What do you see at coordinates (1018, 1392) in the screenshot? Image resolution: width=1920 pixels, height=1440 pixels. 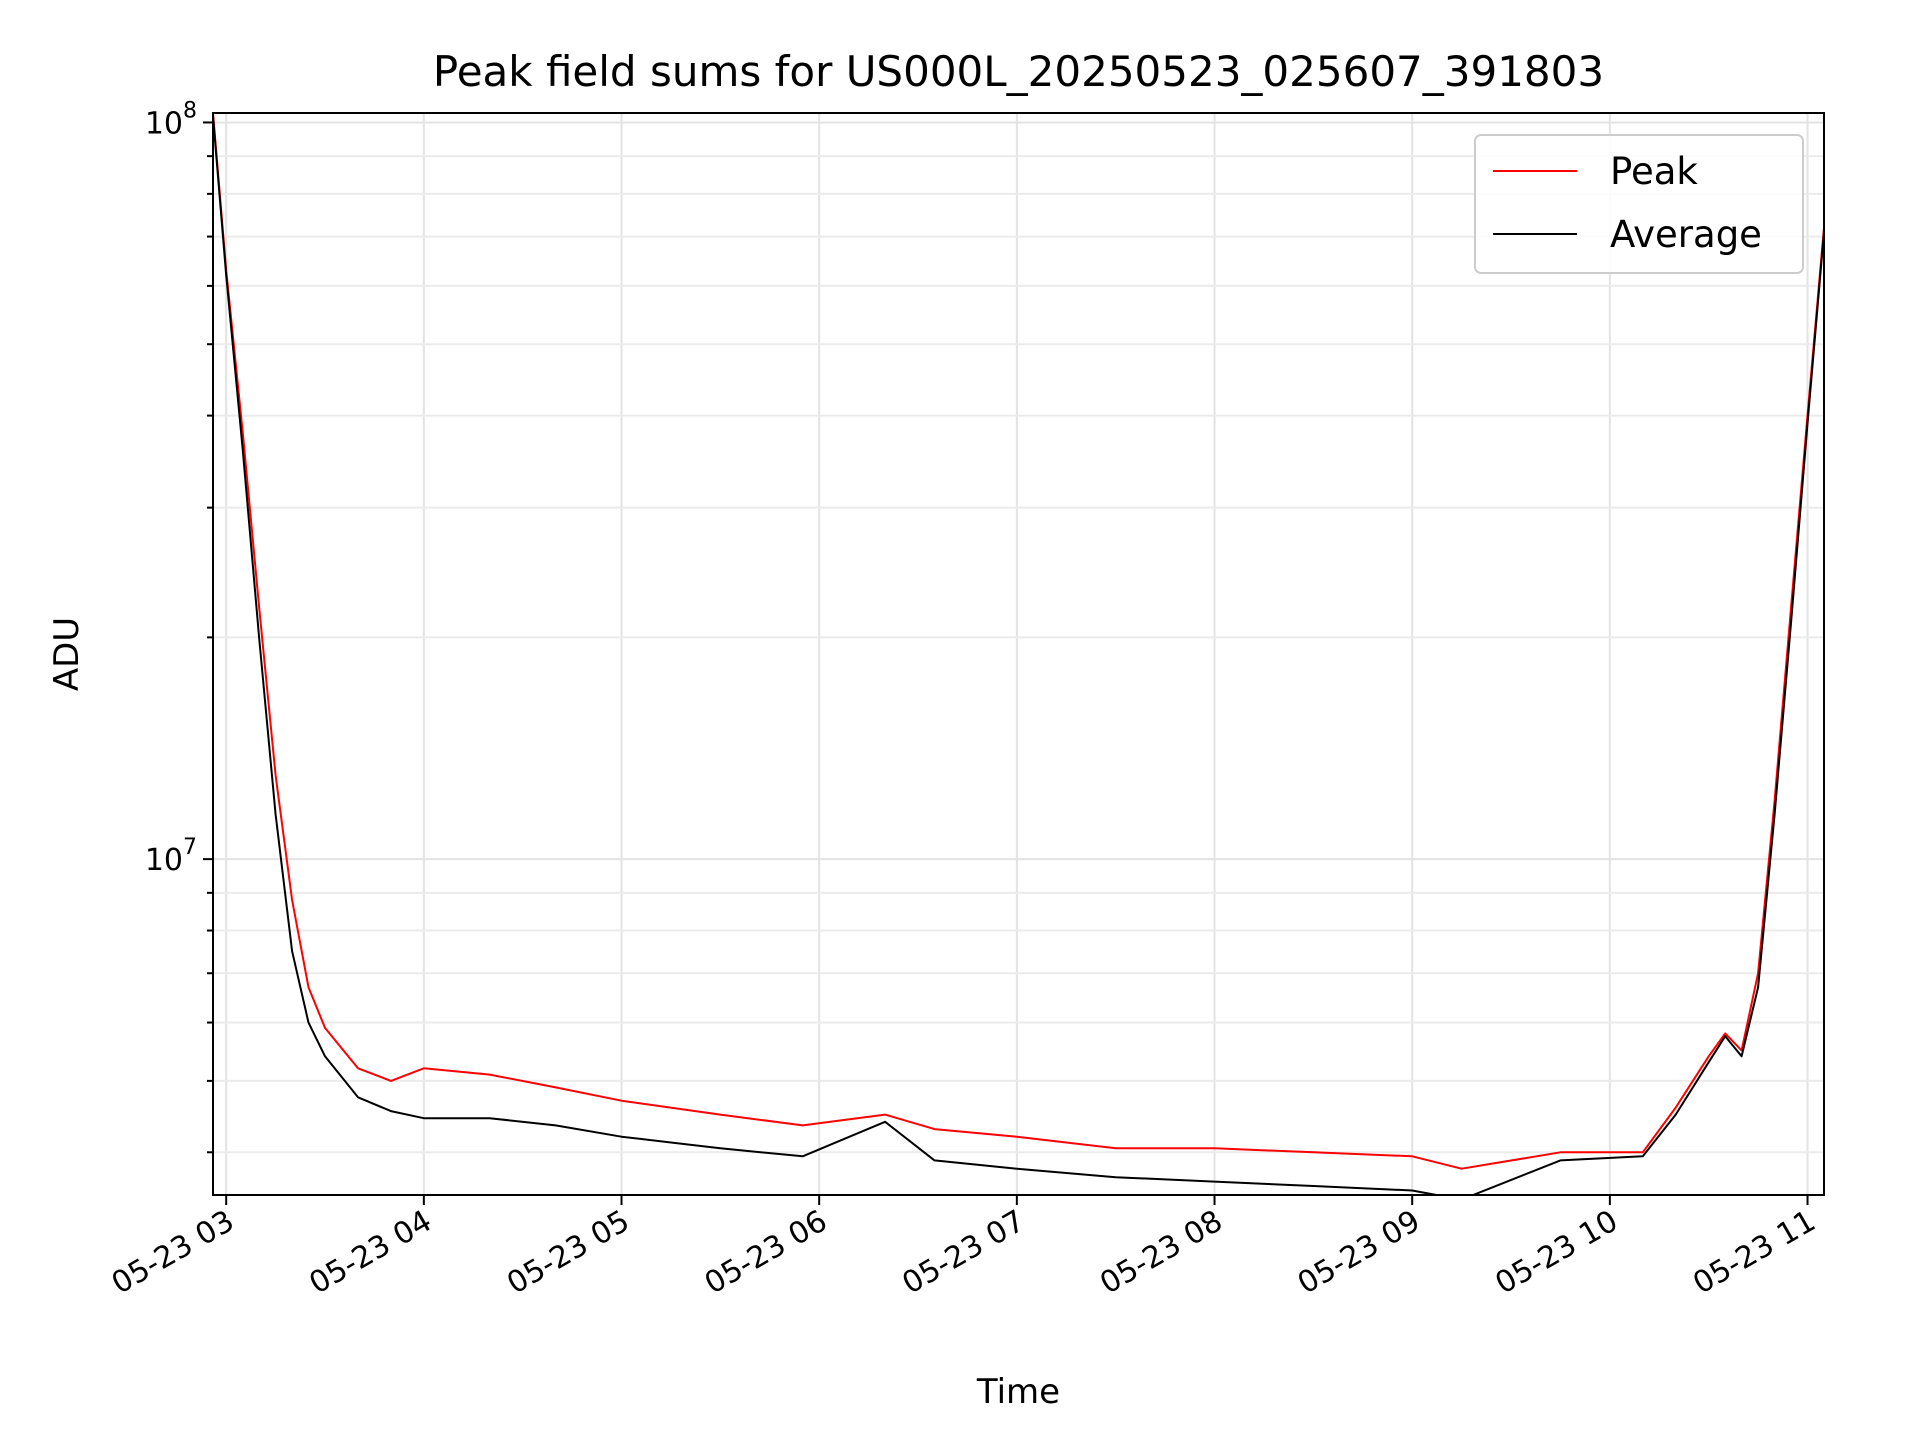 I see `x-axis-label: Time` at bounding box center [1018, 1392].